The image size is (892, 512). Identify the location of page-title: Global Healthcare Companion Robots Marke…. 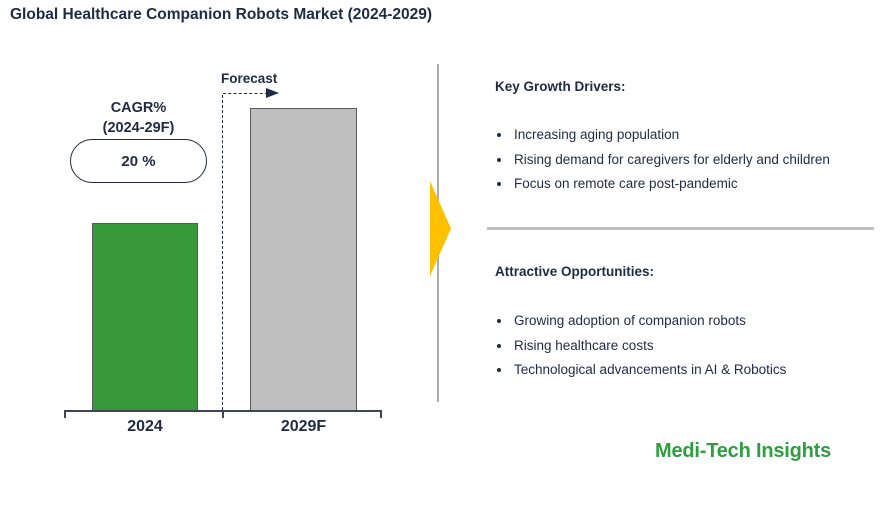
(221, 14).